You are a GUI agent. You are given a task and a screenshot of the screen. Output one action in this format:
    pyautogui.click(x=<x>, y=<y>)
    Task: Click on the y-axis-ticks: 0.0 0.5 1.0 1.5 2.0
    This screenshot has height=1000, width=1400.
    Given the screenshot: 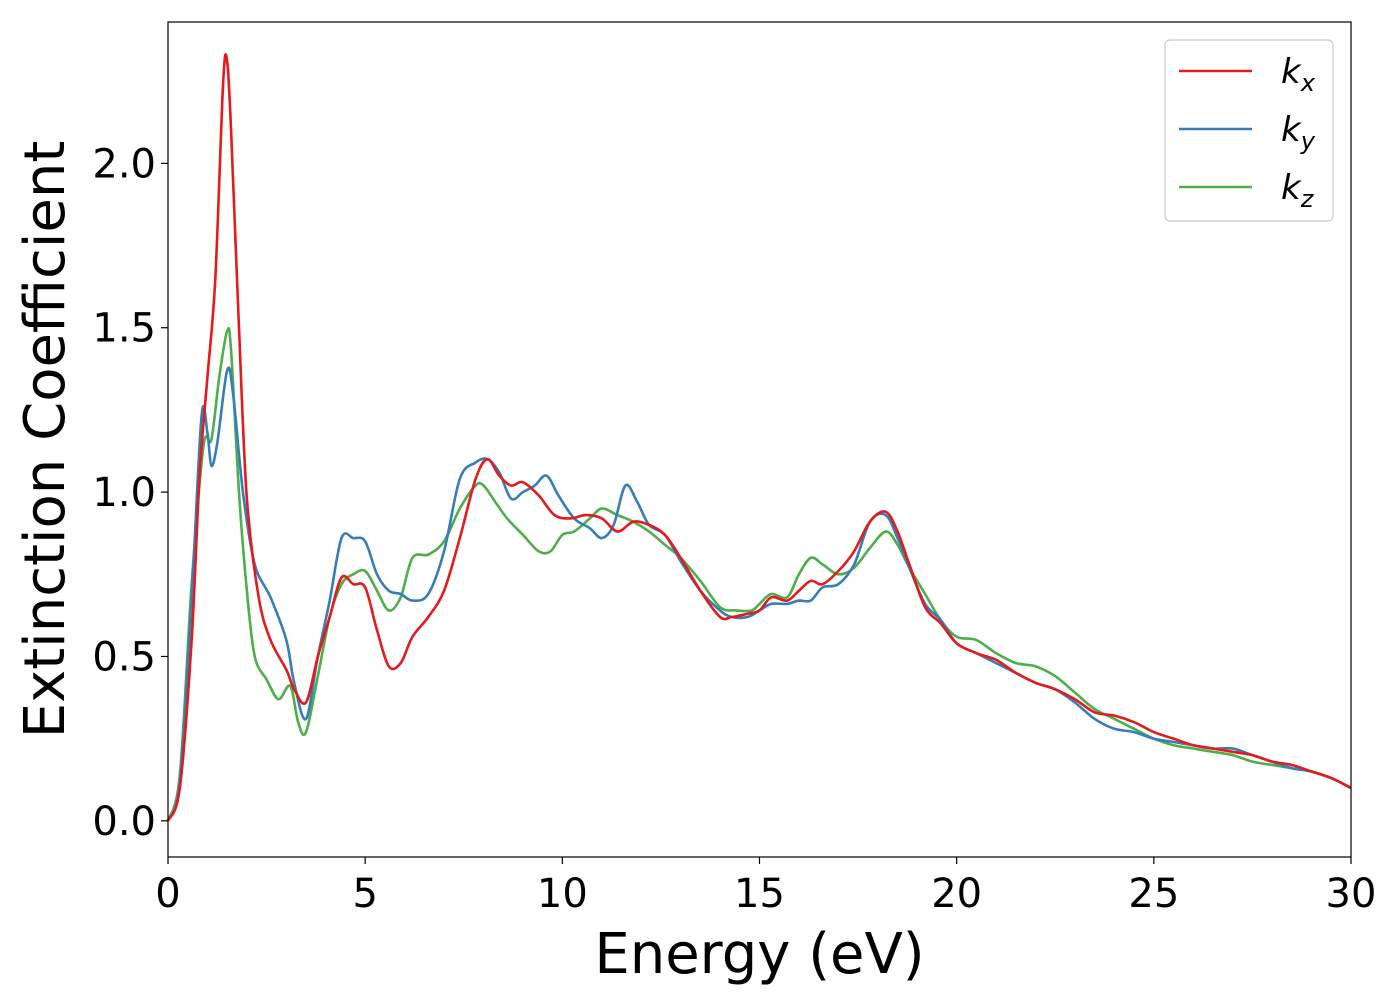 What is the action you would take?
    pyautogui.click(x=130, y=493)
    